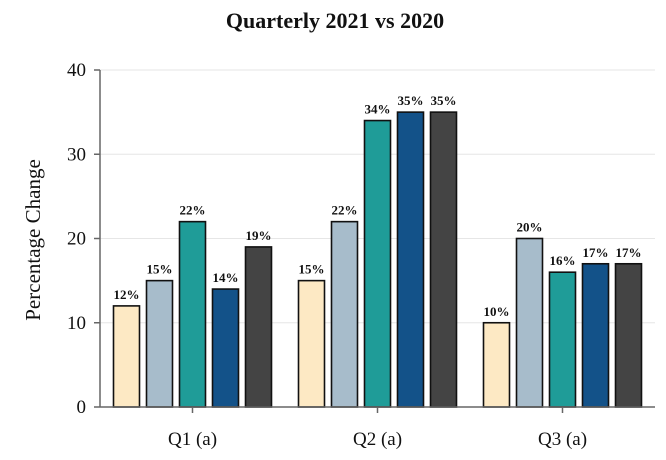 The height and width of the screenshot is (460, 666). What do you see at coordinates (530, 227) in the screenshot?
I see `data-label: 20%` at bounding box center [530, 227].